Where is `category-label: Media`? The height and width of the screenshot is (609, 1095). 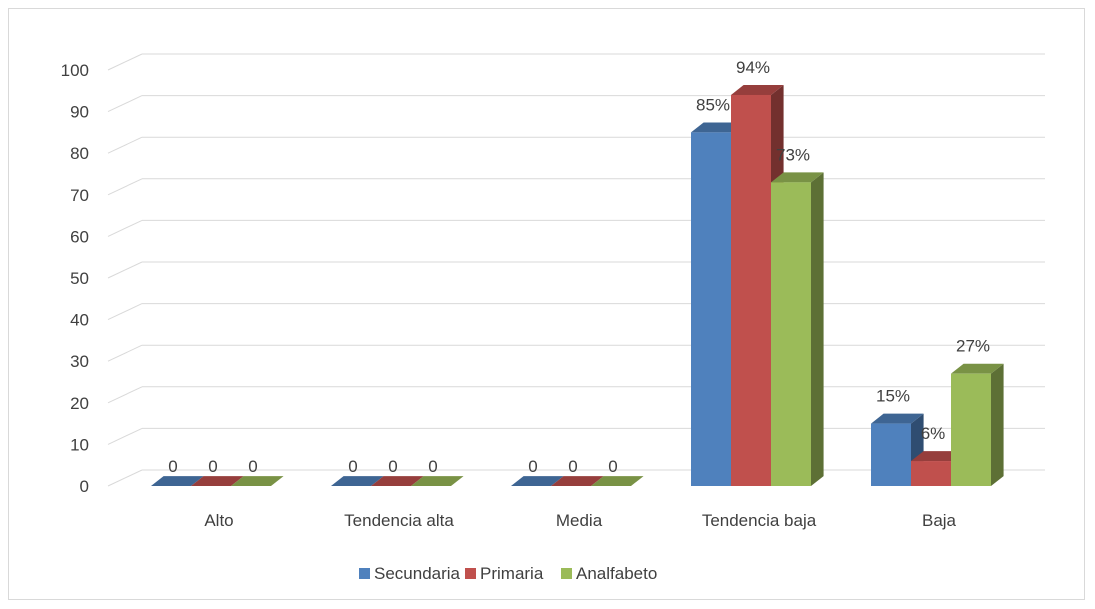
category-label: Media is located at coordinates (579, 520).